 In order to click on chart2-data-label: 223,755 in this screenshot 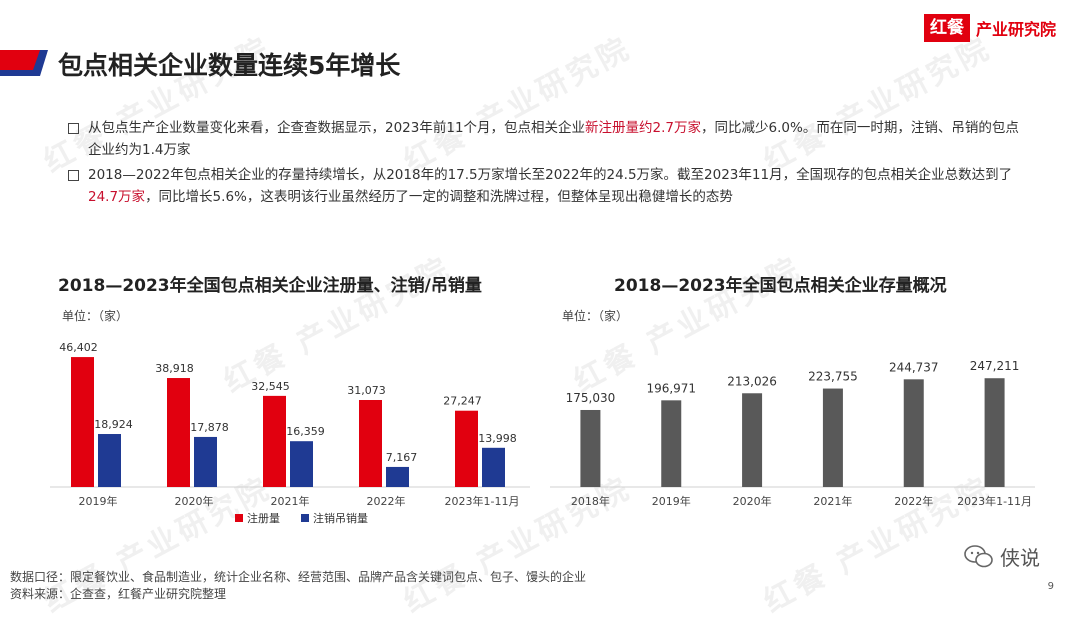, I will do `click(833, 377)`.